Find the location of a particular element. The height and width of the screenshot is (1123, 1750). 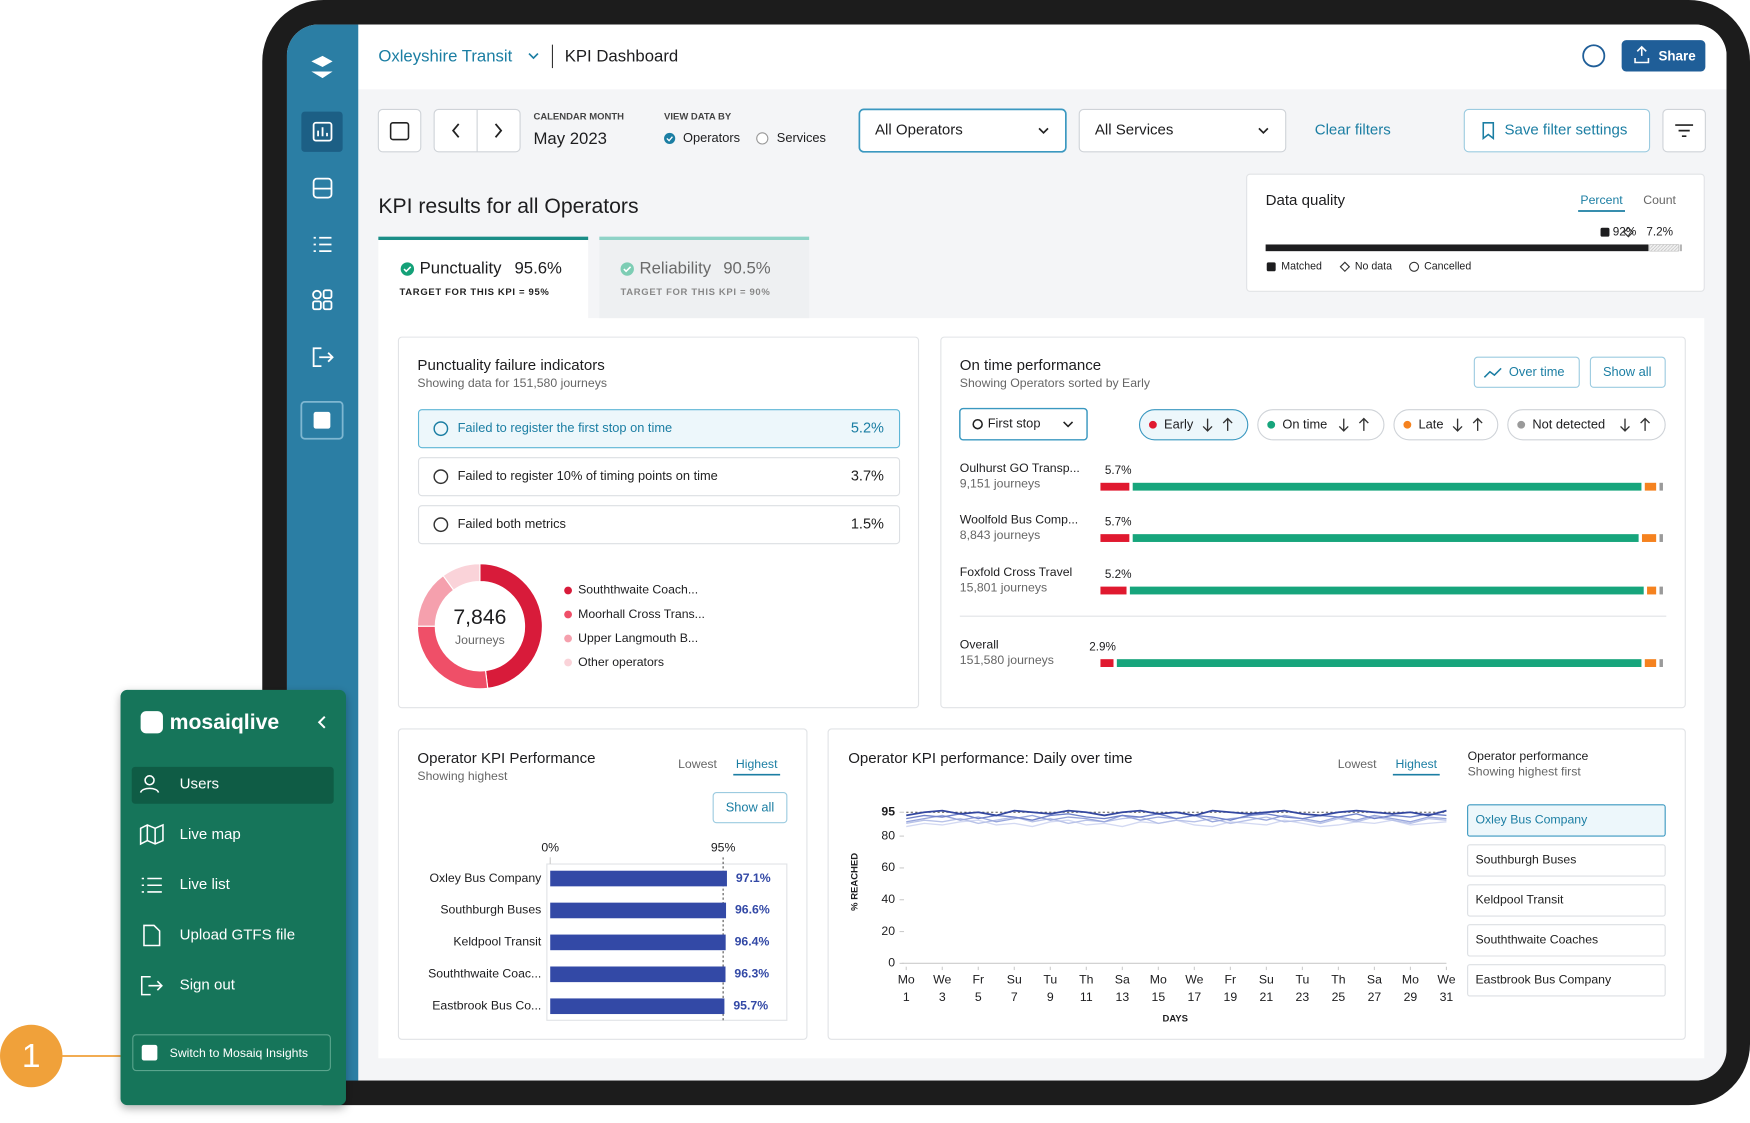

failure-value: 1.5% is located at coordinates (867, 524).